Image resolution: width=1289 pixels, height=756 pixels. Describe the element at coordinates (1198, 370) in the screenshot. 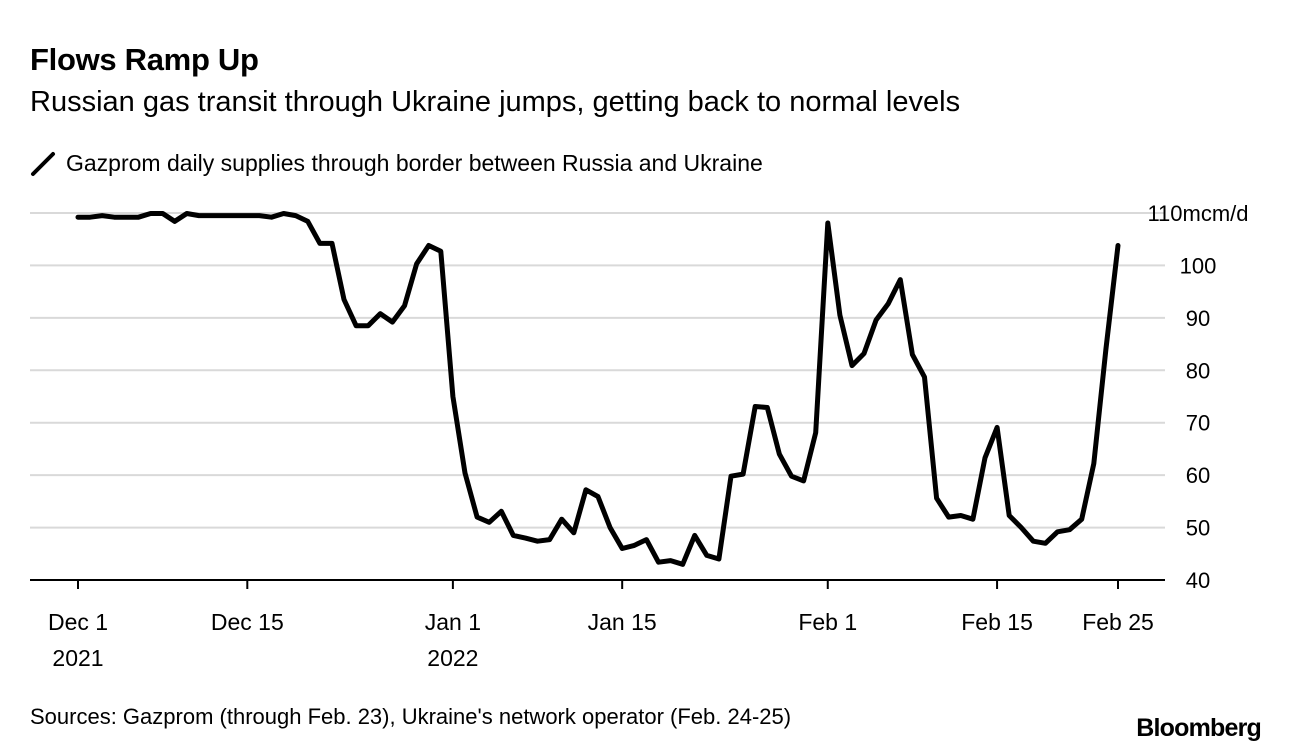

I see `y-tick-label-80: 80` at that location.